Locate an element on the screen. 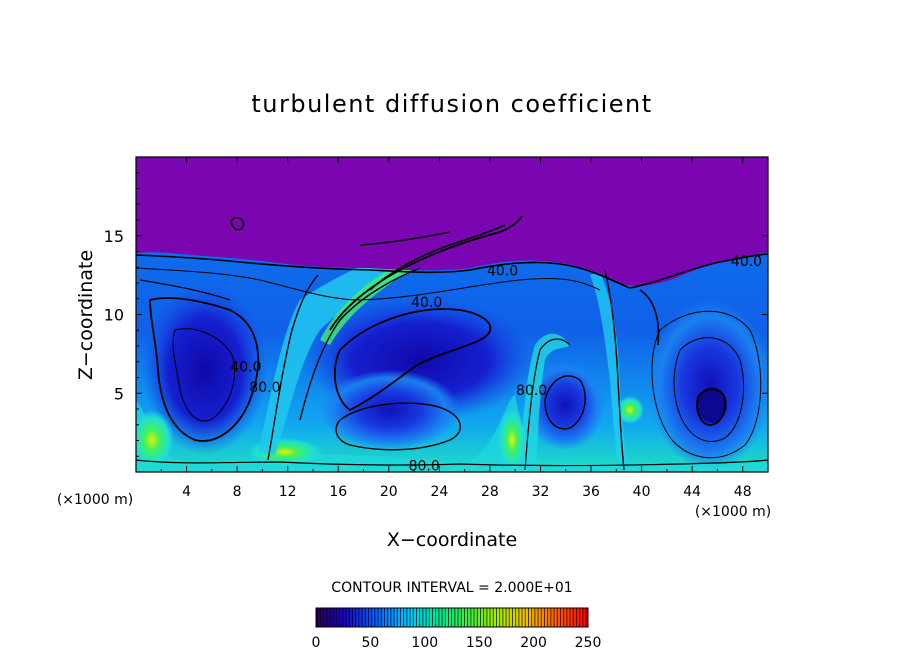 This screenshot has width=904, height=654. contour-right-eddy-mid is located at coordinates (709, 389).